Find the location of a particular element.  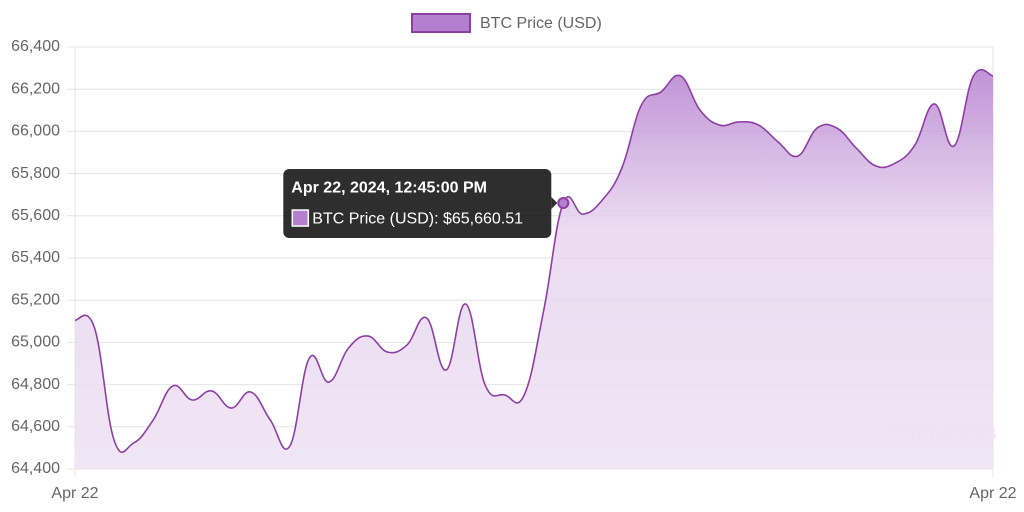

legend-swatch is located at coordinates (441, 23).